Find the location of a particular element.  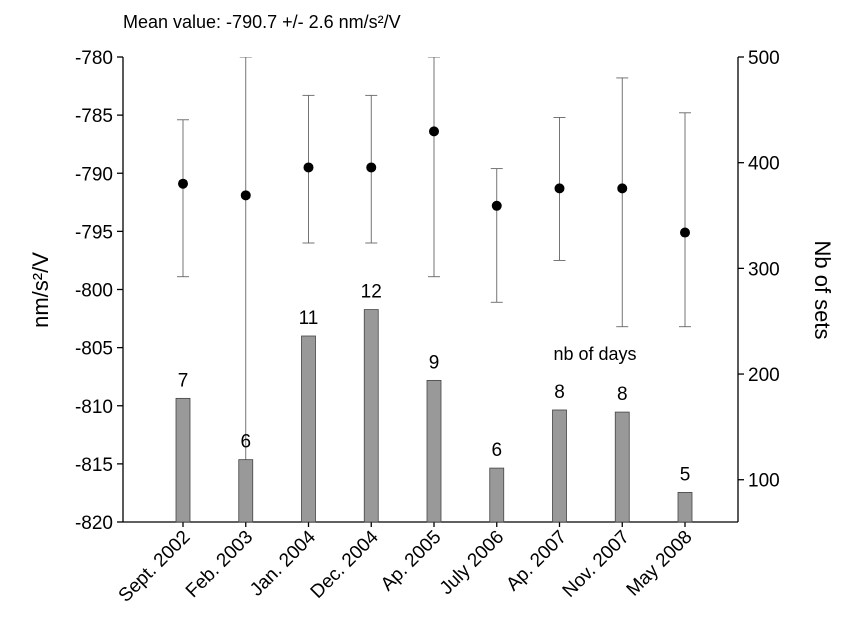

y2-tick-label: 300 is located at coordinates (764, 269).